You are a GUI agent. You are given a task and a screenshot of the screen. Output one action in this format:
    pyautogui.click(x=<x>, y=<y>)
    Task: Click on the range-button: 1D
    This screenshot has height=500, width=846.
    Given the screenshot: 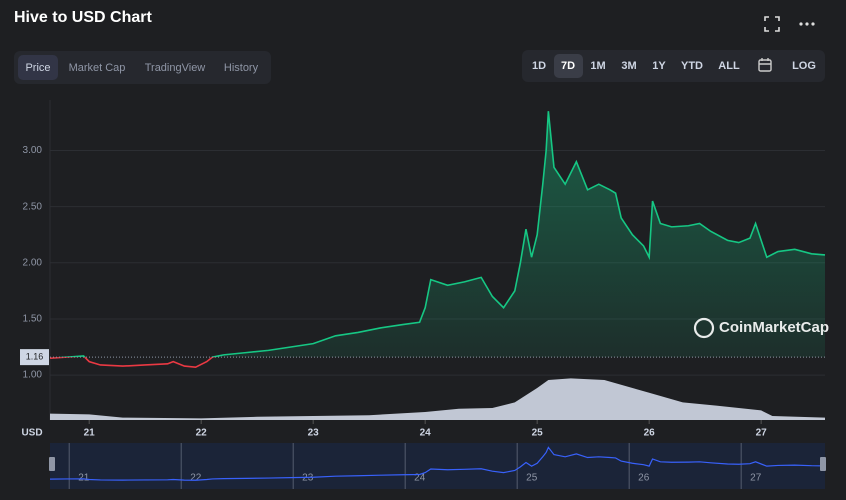 What is the action you would take?
    pyautogui.click(x=539, y=66)
    